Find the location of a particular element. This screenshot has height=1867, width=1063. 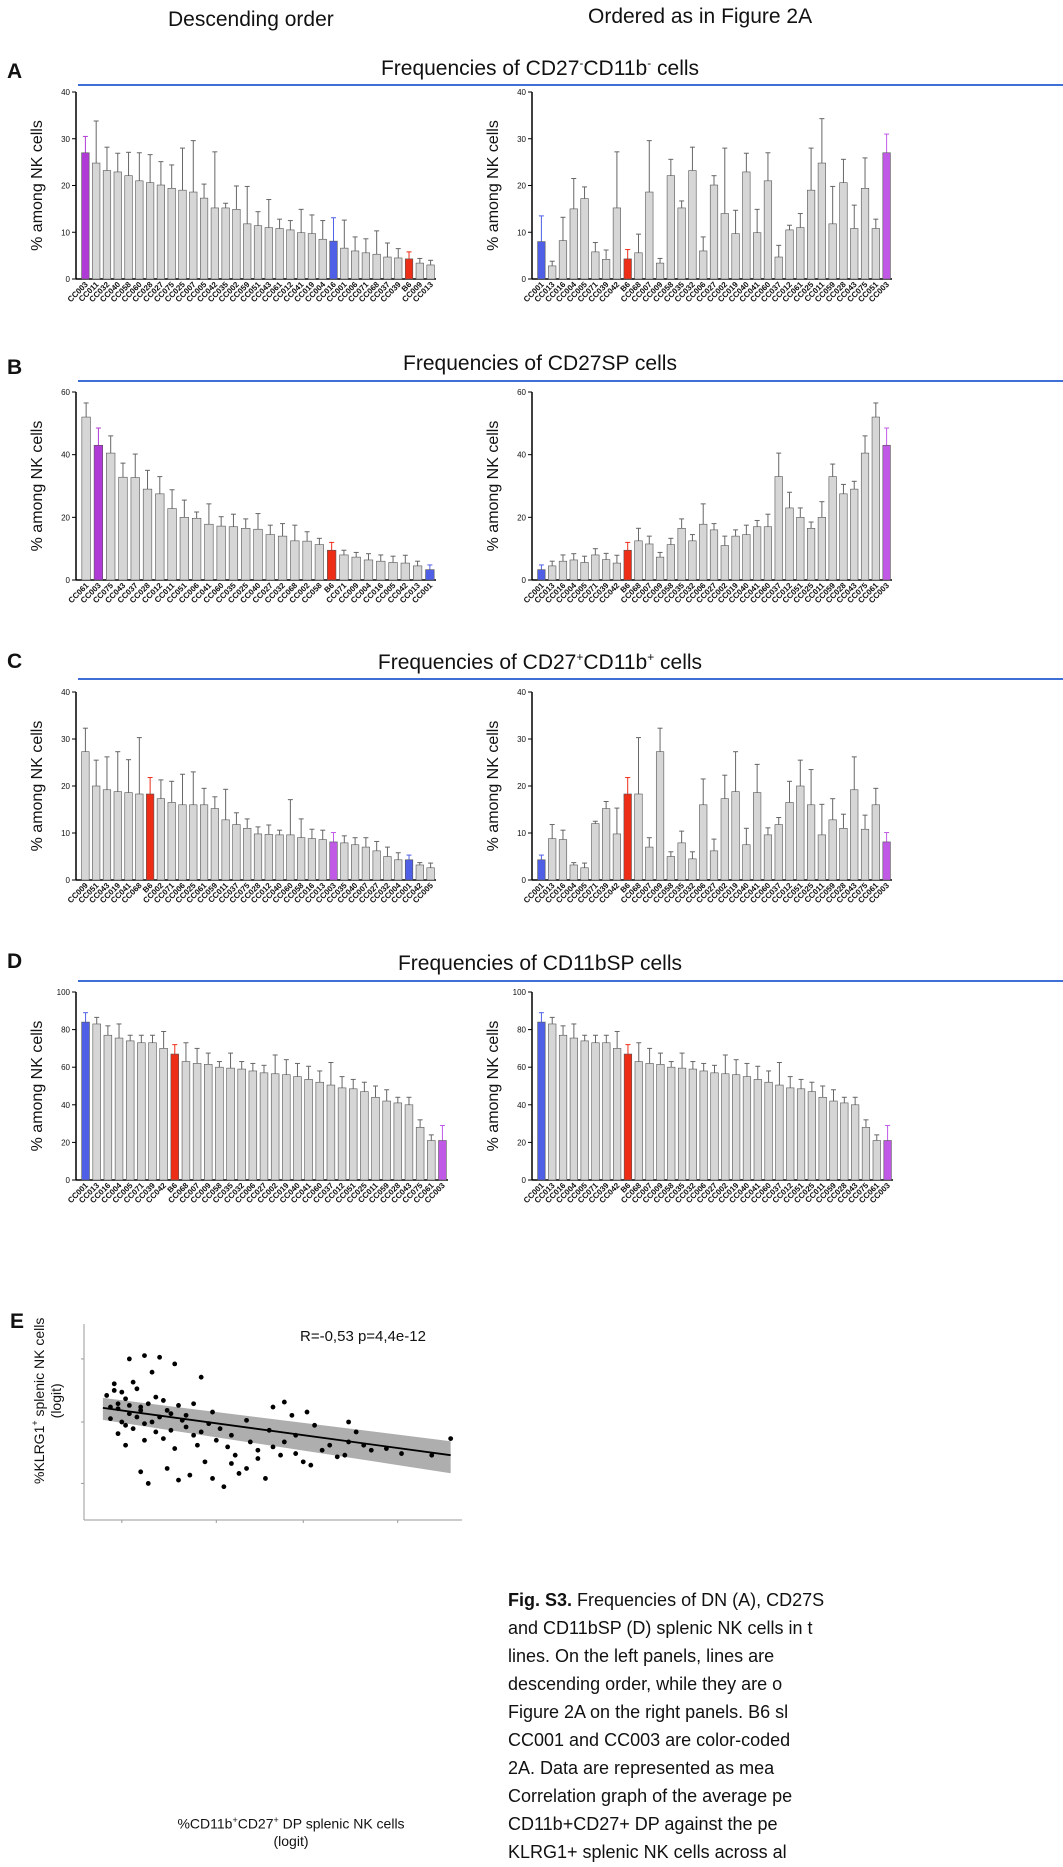

panel-d-title: Frequencies of CD11bSP cells is located at coordinates (540, 963).